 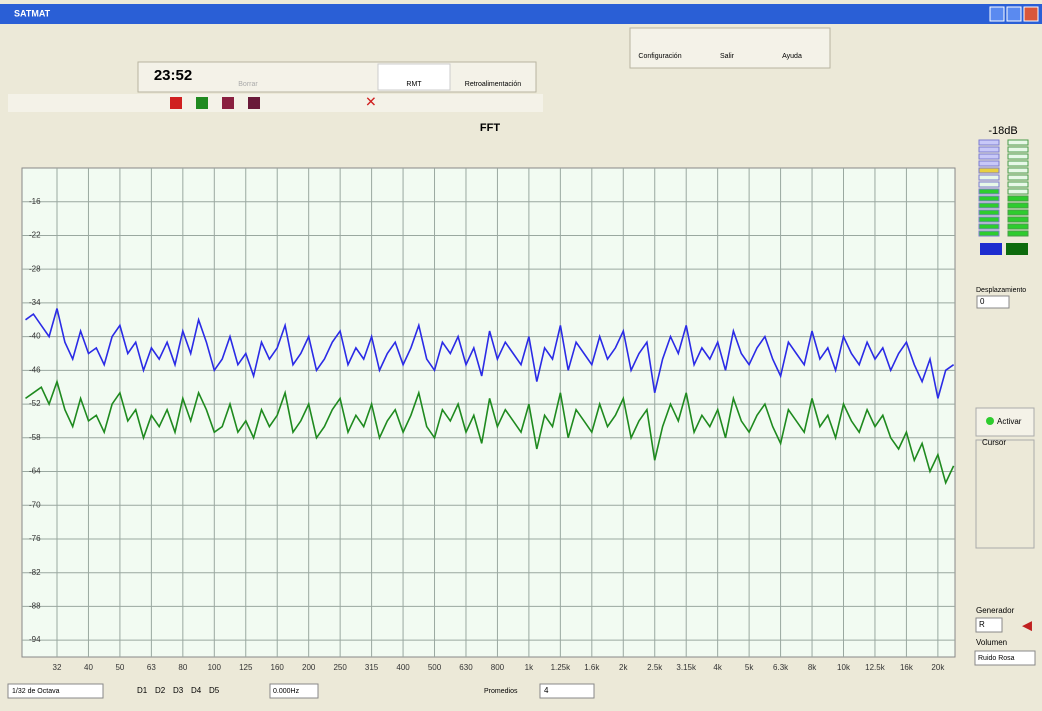 I want to click on play-button: ◀, so click(x=1027, y=624).